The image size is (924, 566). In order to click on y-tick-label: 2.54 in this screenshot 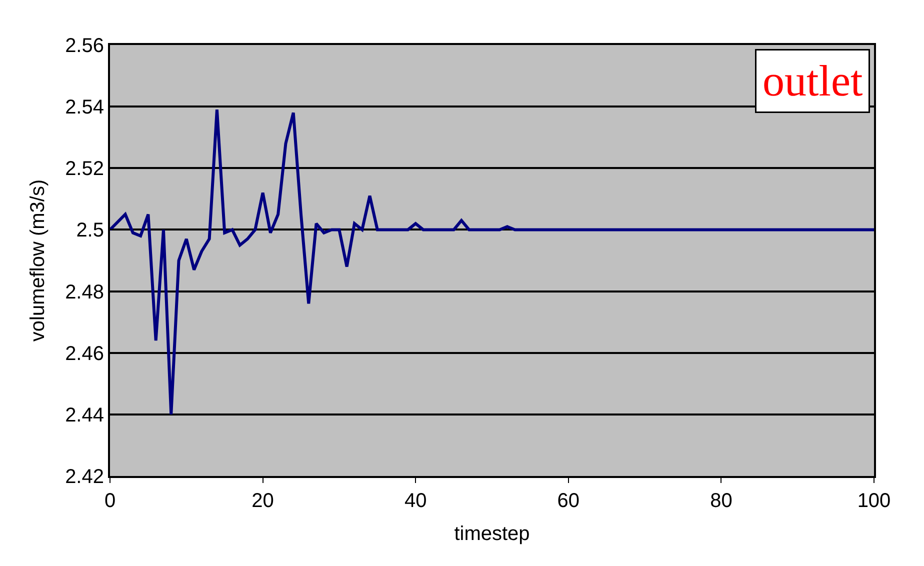, I will do `click(84, 107)`.